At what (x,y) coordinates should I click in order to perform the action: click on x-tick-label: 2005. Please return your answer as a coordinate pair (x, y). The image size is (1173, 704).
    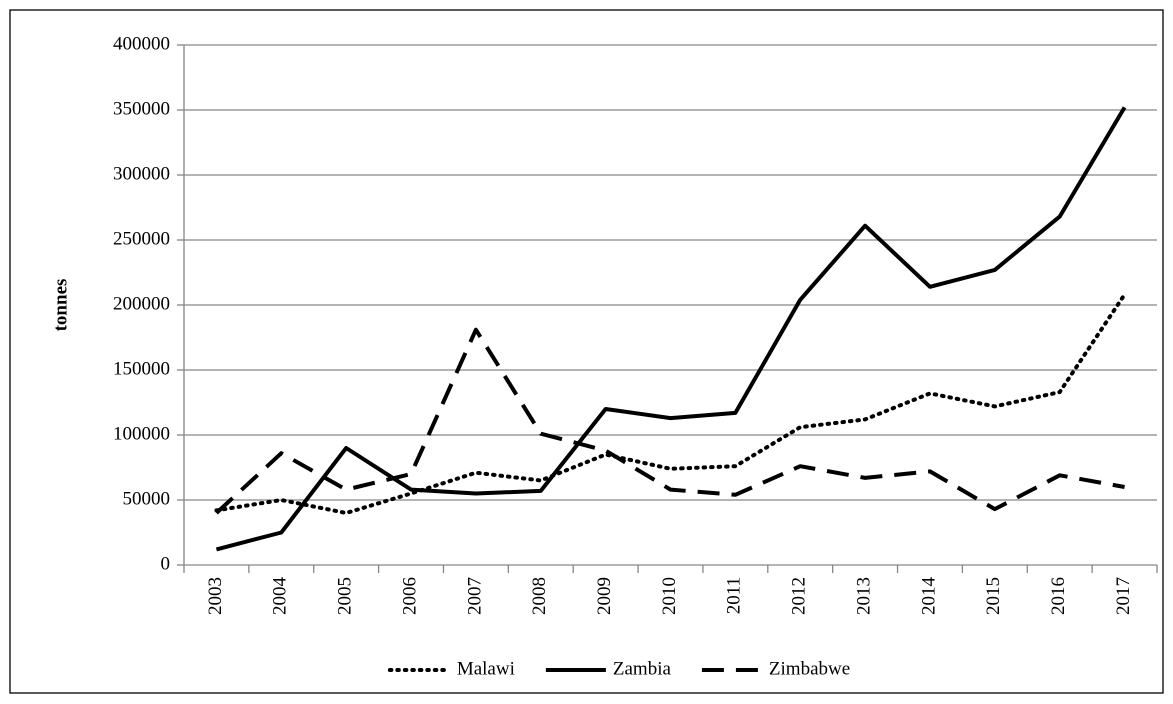
    Looking at the image, I should click on (345, 596).